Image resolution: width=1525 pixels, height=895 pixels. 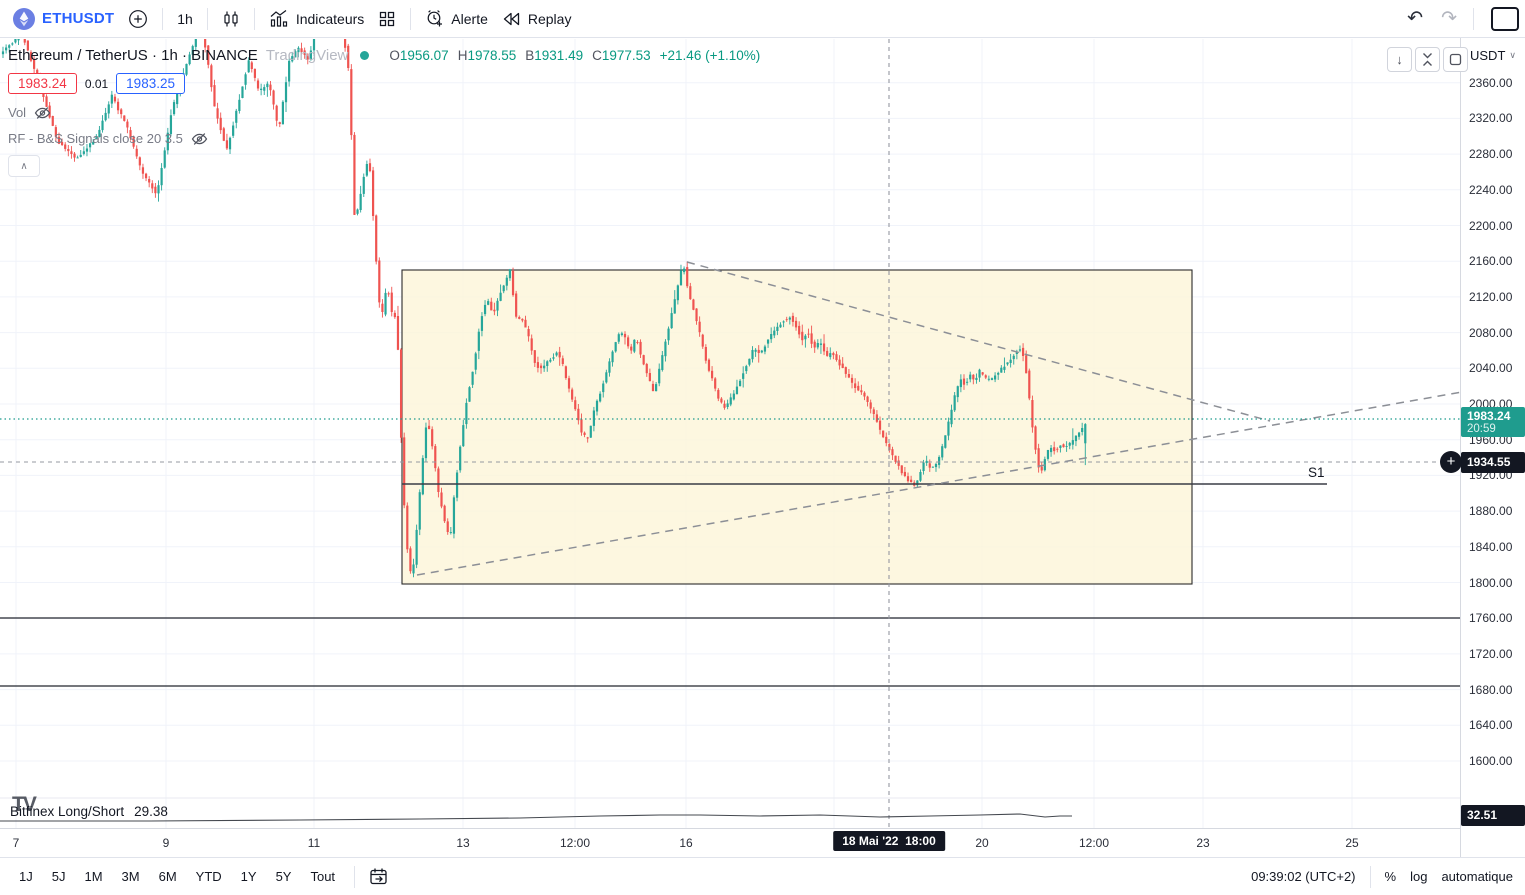 What do you see at coordinates (248, 876) in the screenshot?
I see `range-button-1y: 1Y` at bounding box center [248, 876].